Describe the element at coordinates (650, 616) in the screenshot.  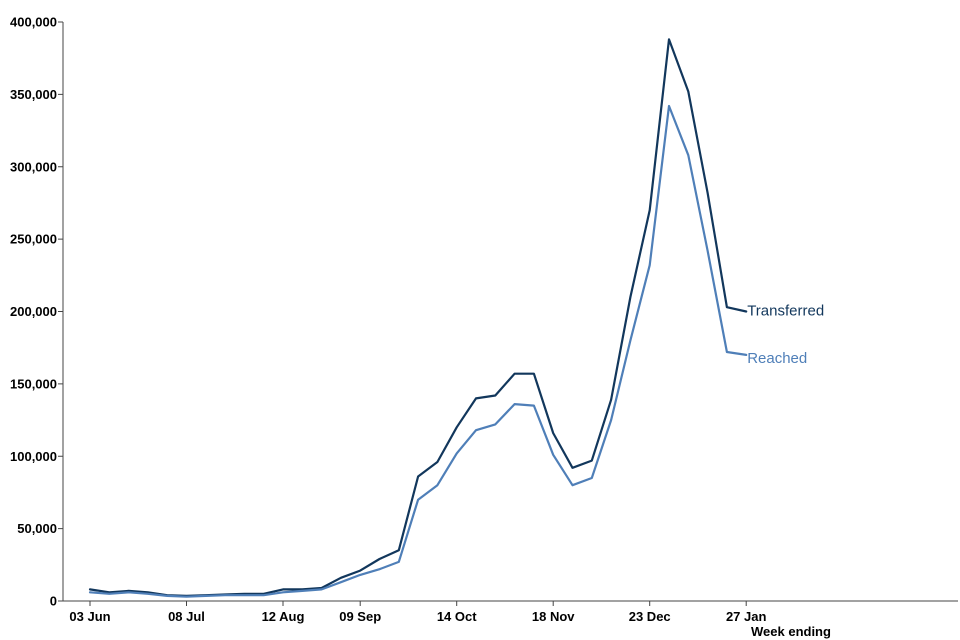
I see `x-tick-label: 23 Dec` at that location.